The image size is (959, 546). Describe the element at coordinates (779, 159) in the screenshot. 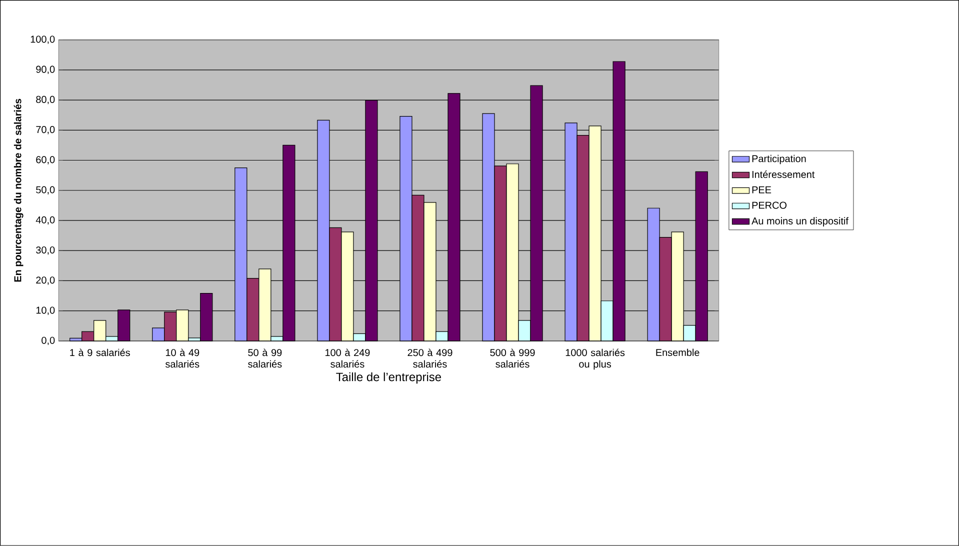

I see `legend-label: Participation` at that location.